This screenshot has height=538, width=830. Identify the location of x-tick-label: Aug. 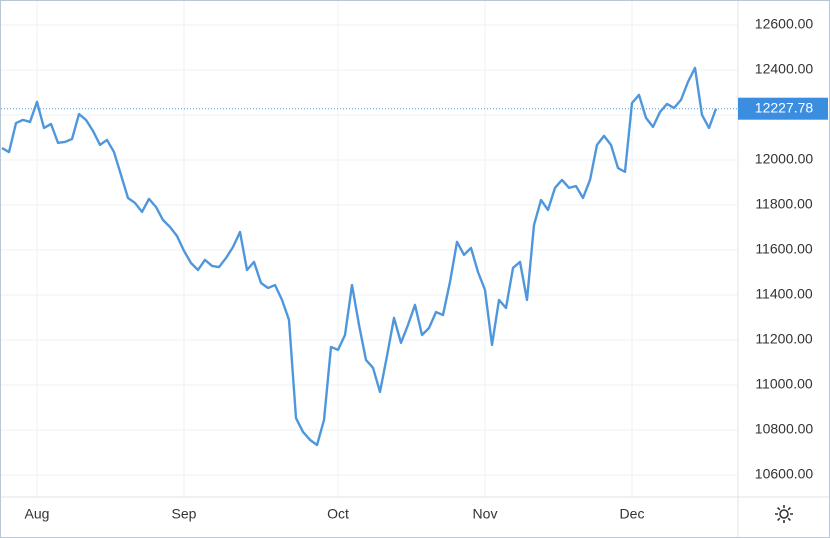
(37, 514).